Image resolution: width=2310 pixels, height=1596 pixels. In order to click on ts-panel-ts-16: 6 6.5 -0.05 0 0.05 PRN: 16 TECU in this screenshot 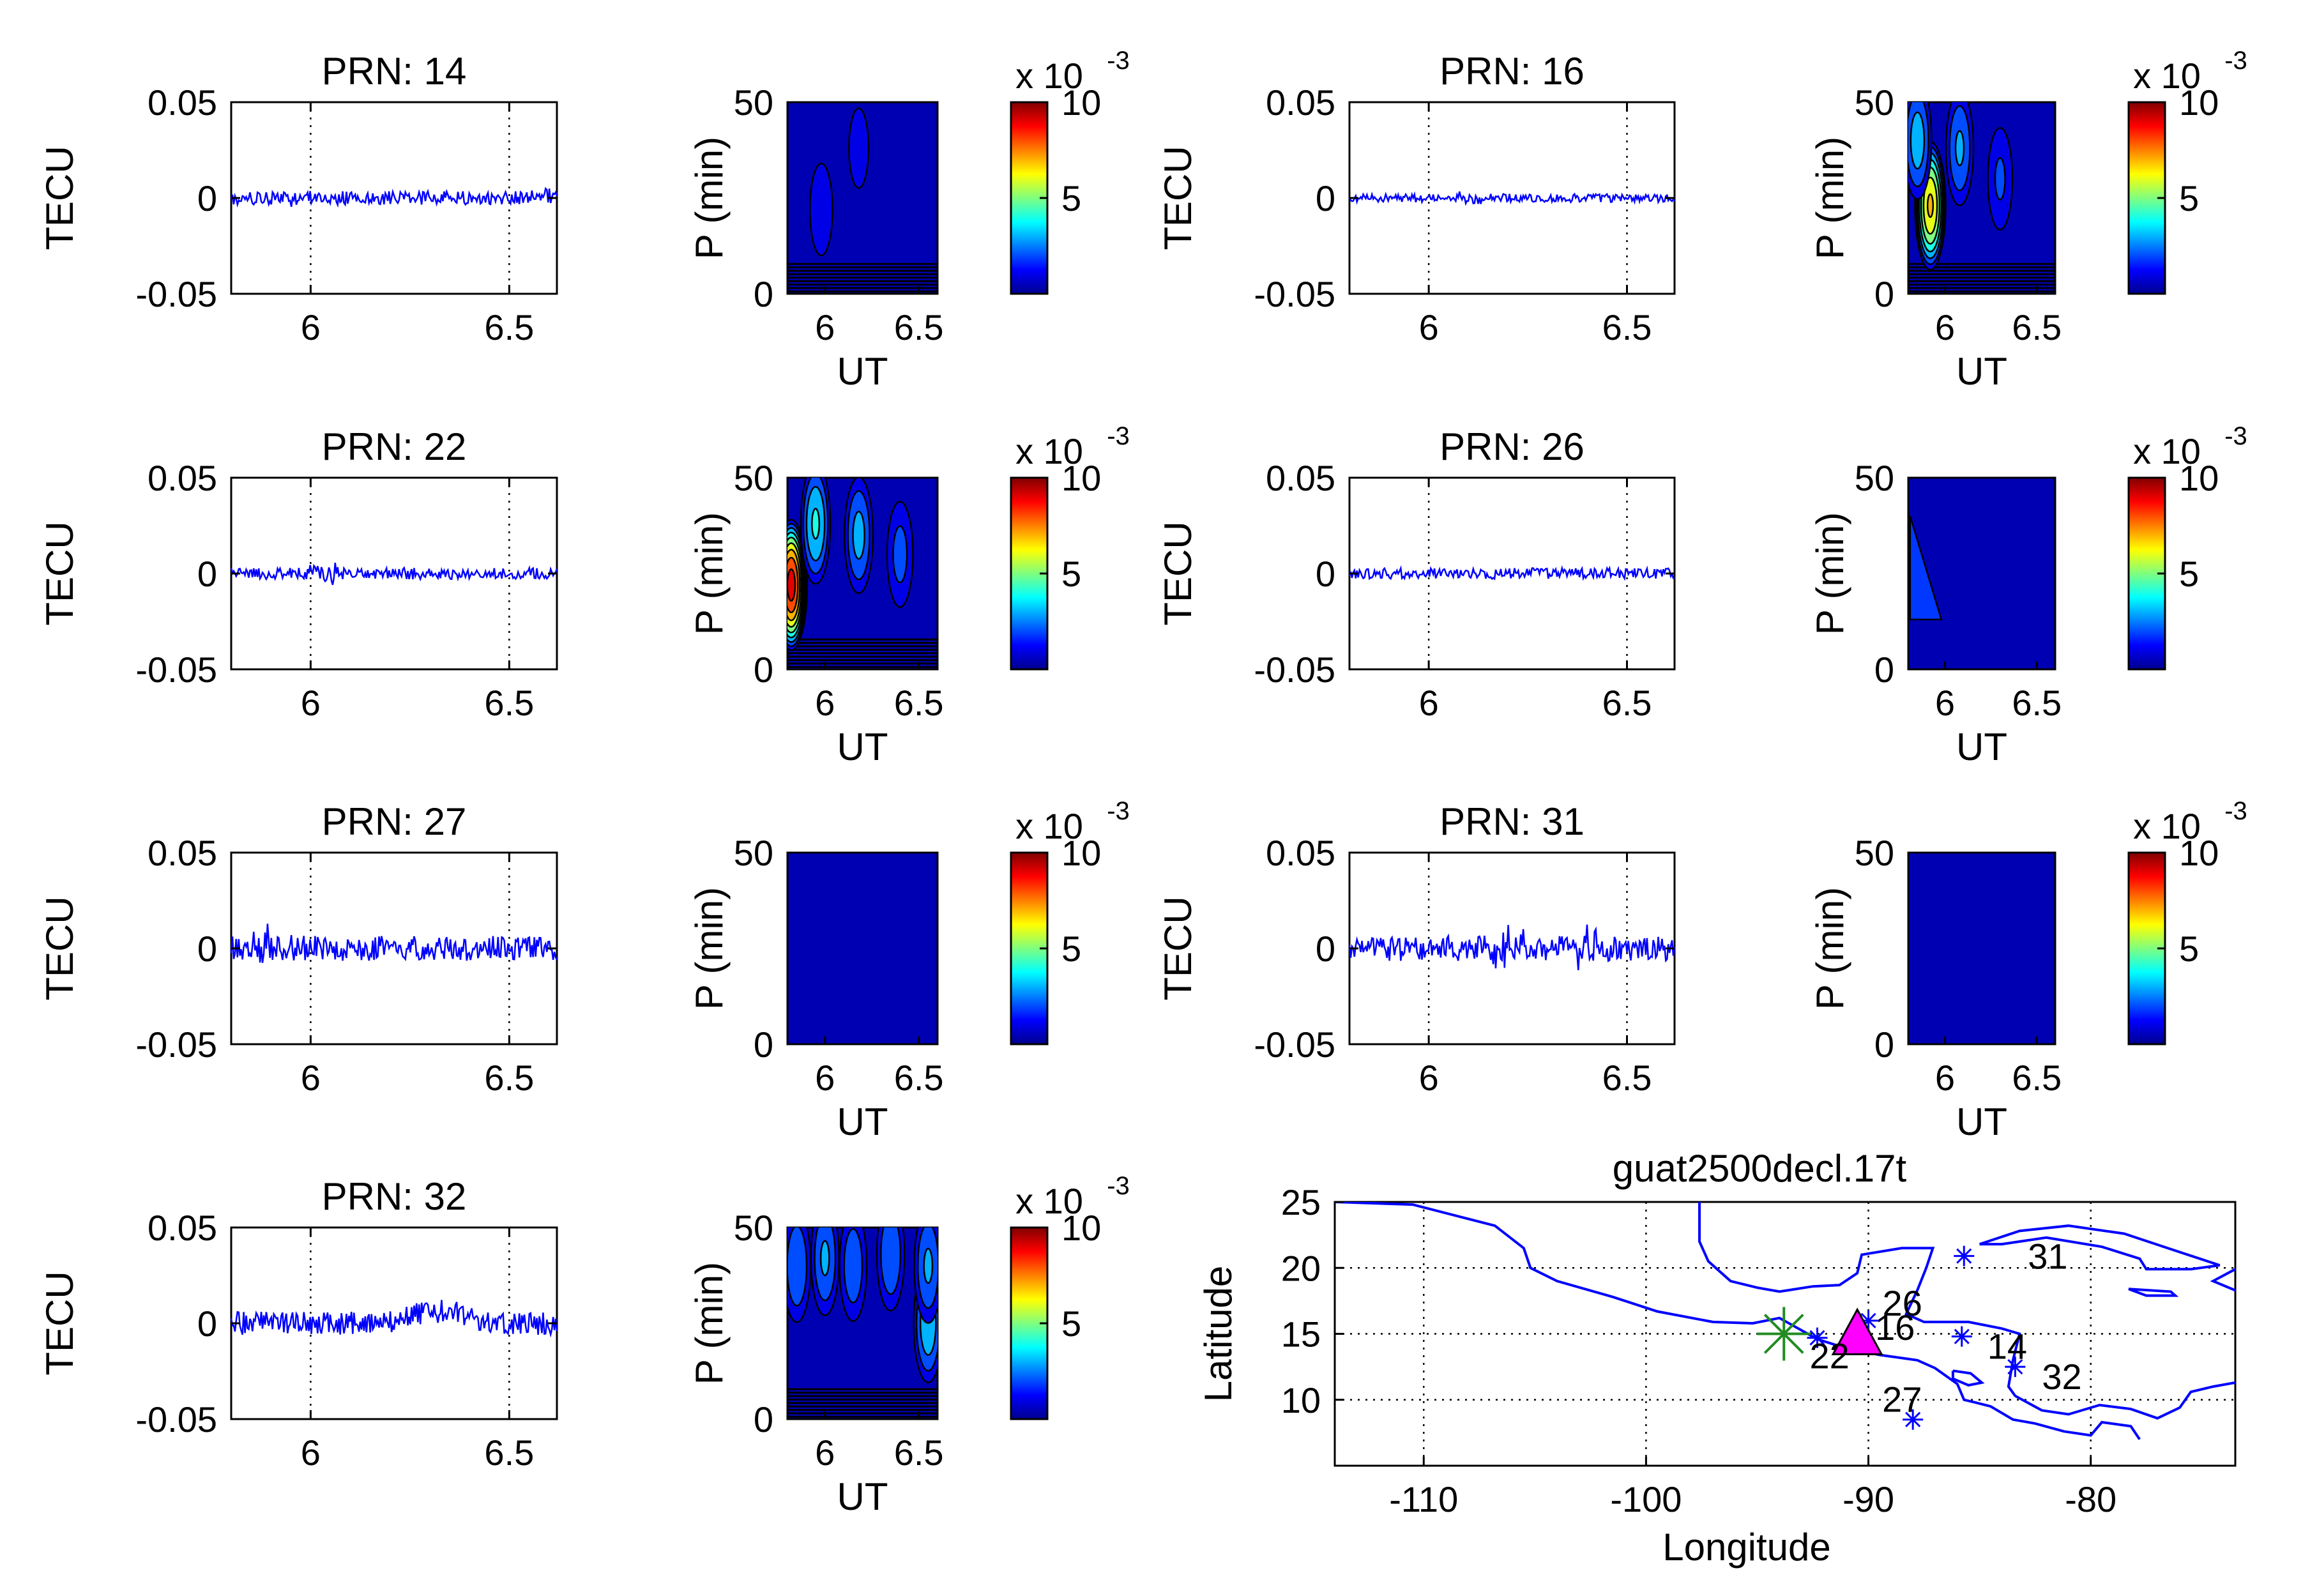, I will do `click(1416, 198)`.